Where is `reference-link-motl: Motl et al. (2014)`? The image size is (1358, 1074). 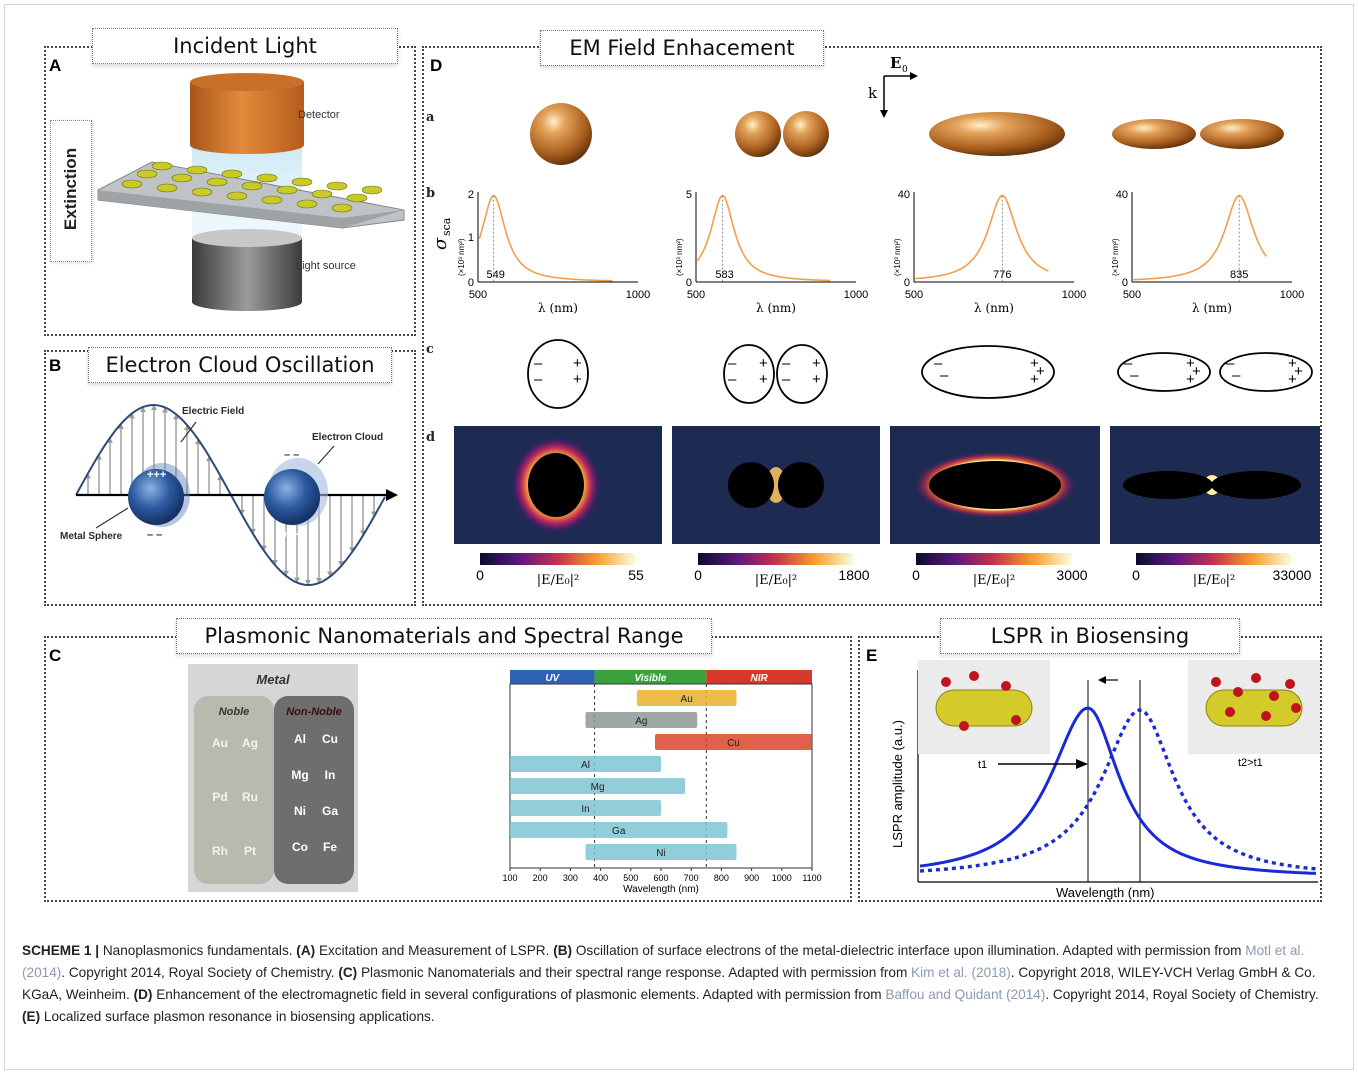
reference-link-motl: Motl et al. (2014) is located at coordinates (663, 961).